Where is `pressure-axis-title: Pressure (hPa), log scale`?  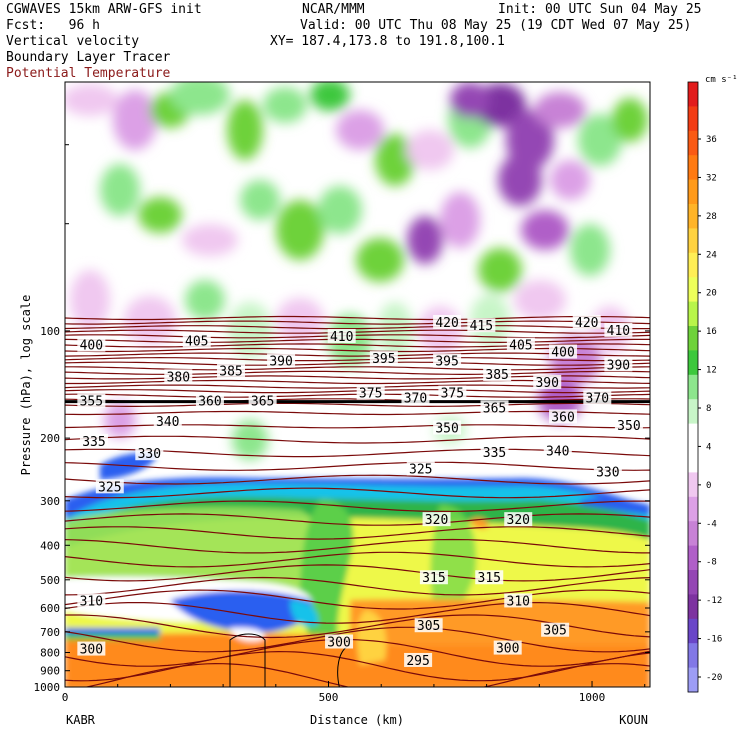 pressure-axis-title: Pressure (hPa), log scale is located at coordinates (26, 385).